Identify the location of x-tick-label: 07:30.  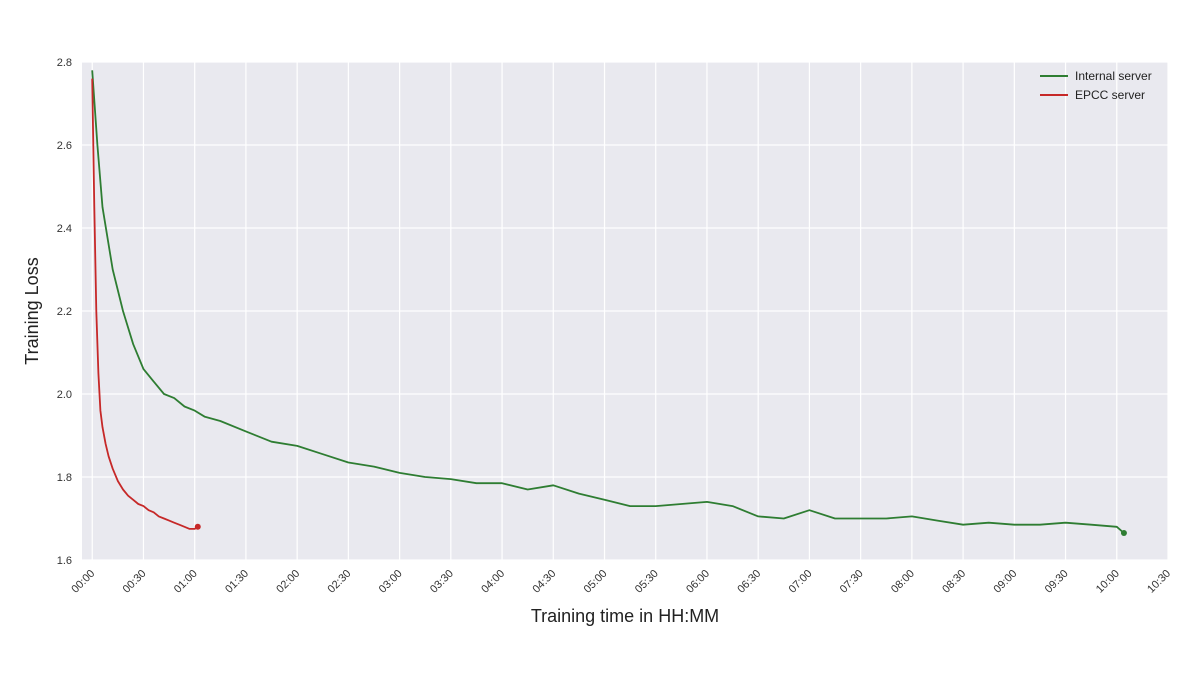
(852, 582).